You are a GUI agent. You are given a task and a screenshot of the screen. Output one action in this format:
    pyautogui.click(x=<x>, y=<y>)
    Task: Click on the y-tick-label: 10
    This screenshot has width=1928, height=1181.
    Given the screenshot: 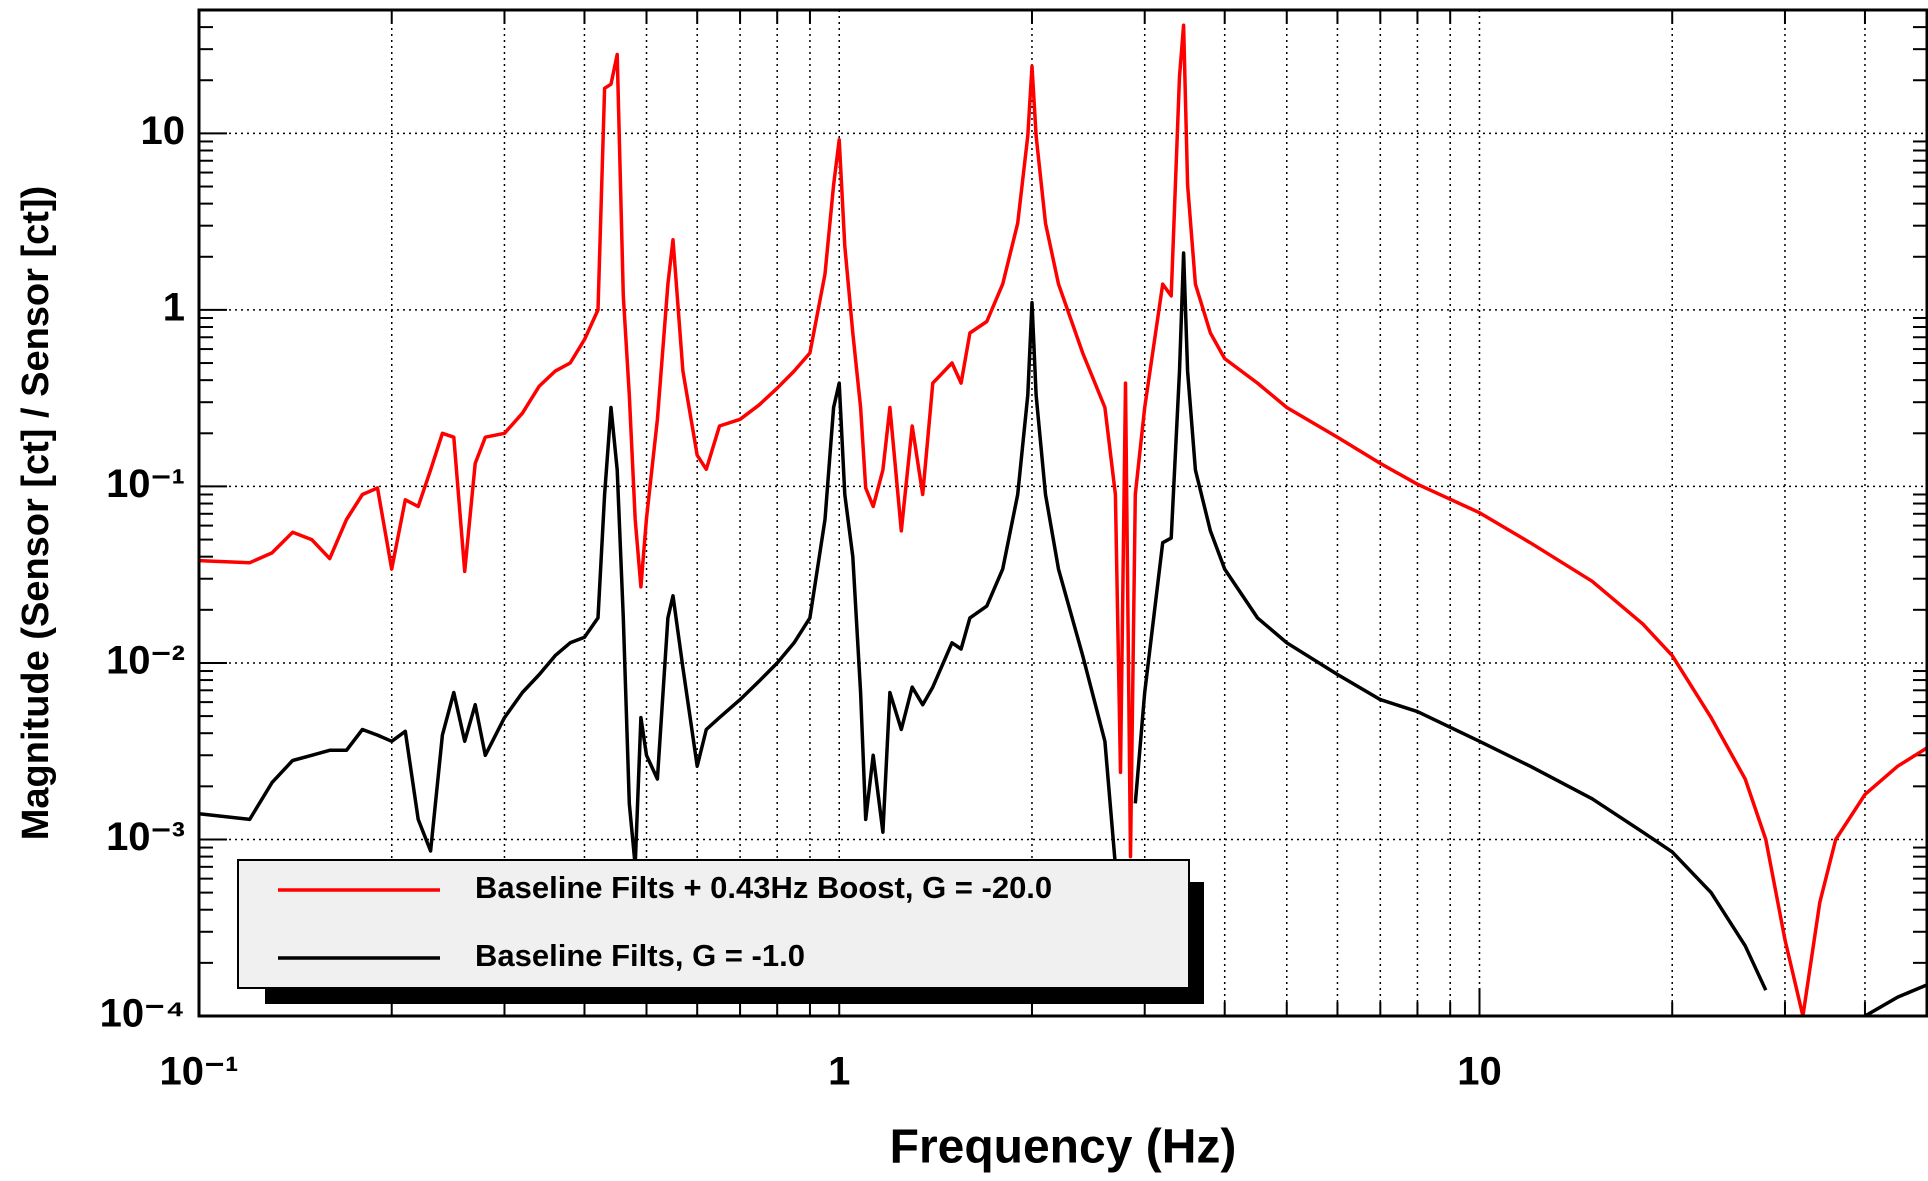 What is the action you would take?
    pyautogui.click(x=163, y=131)
    